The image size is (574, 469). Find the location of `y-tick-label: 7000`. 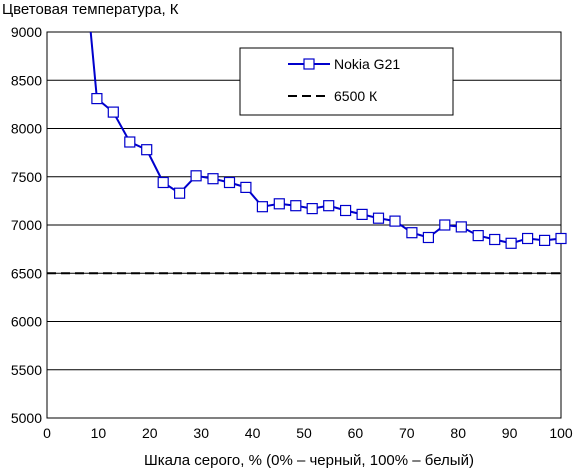

y-tick-label: 7000 is located at coordinates (26, 225).